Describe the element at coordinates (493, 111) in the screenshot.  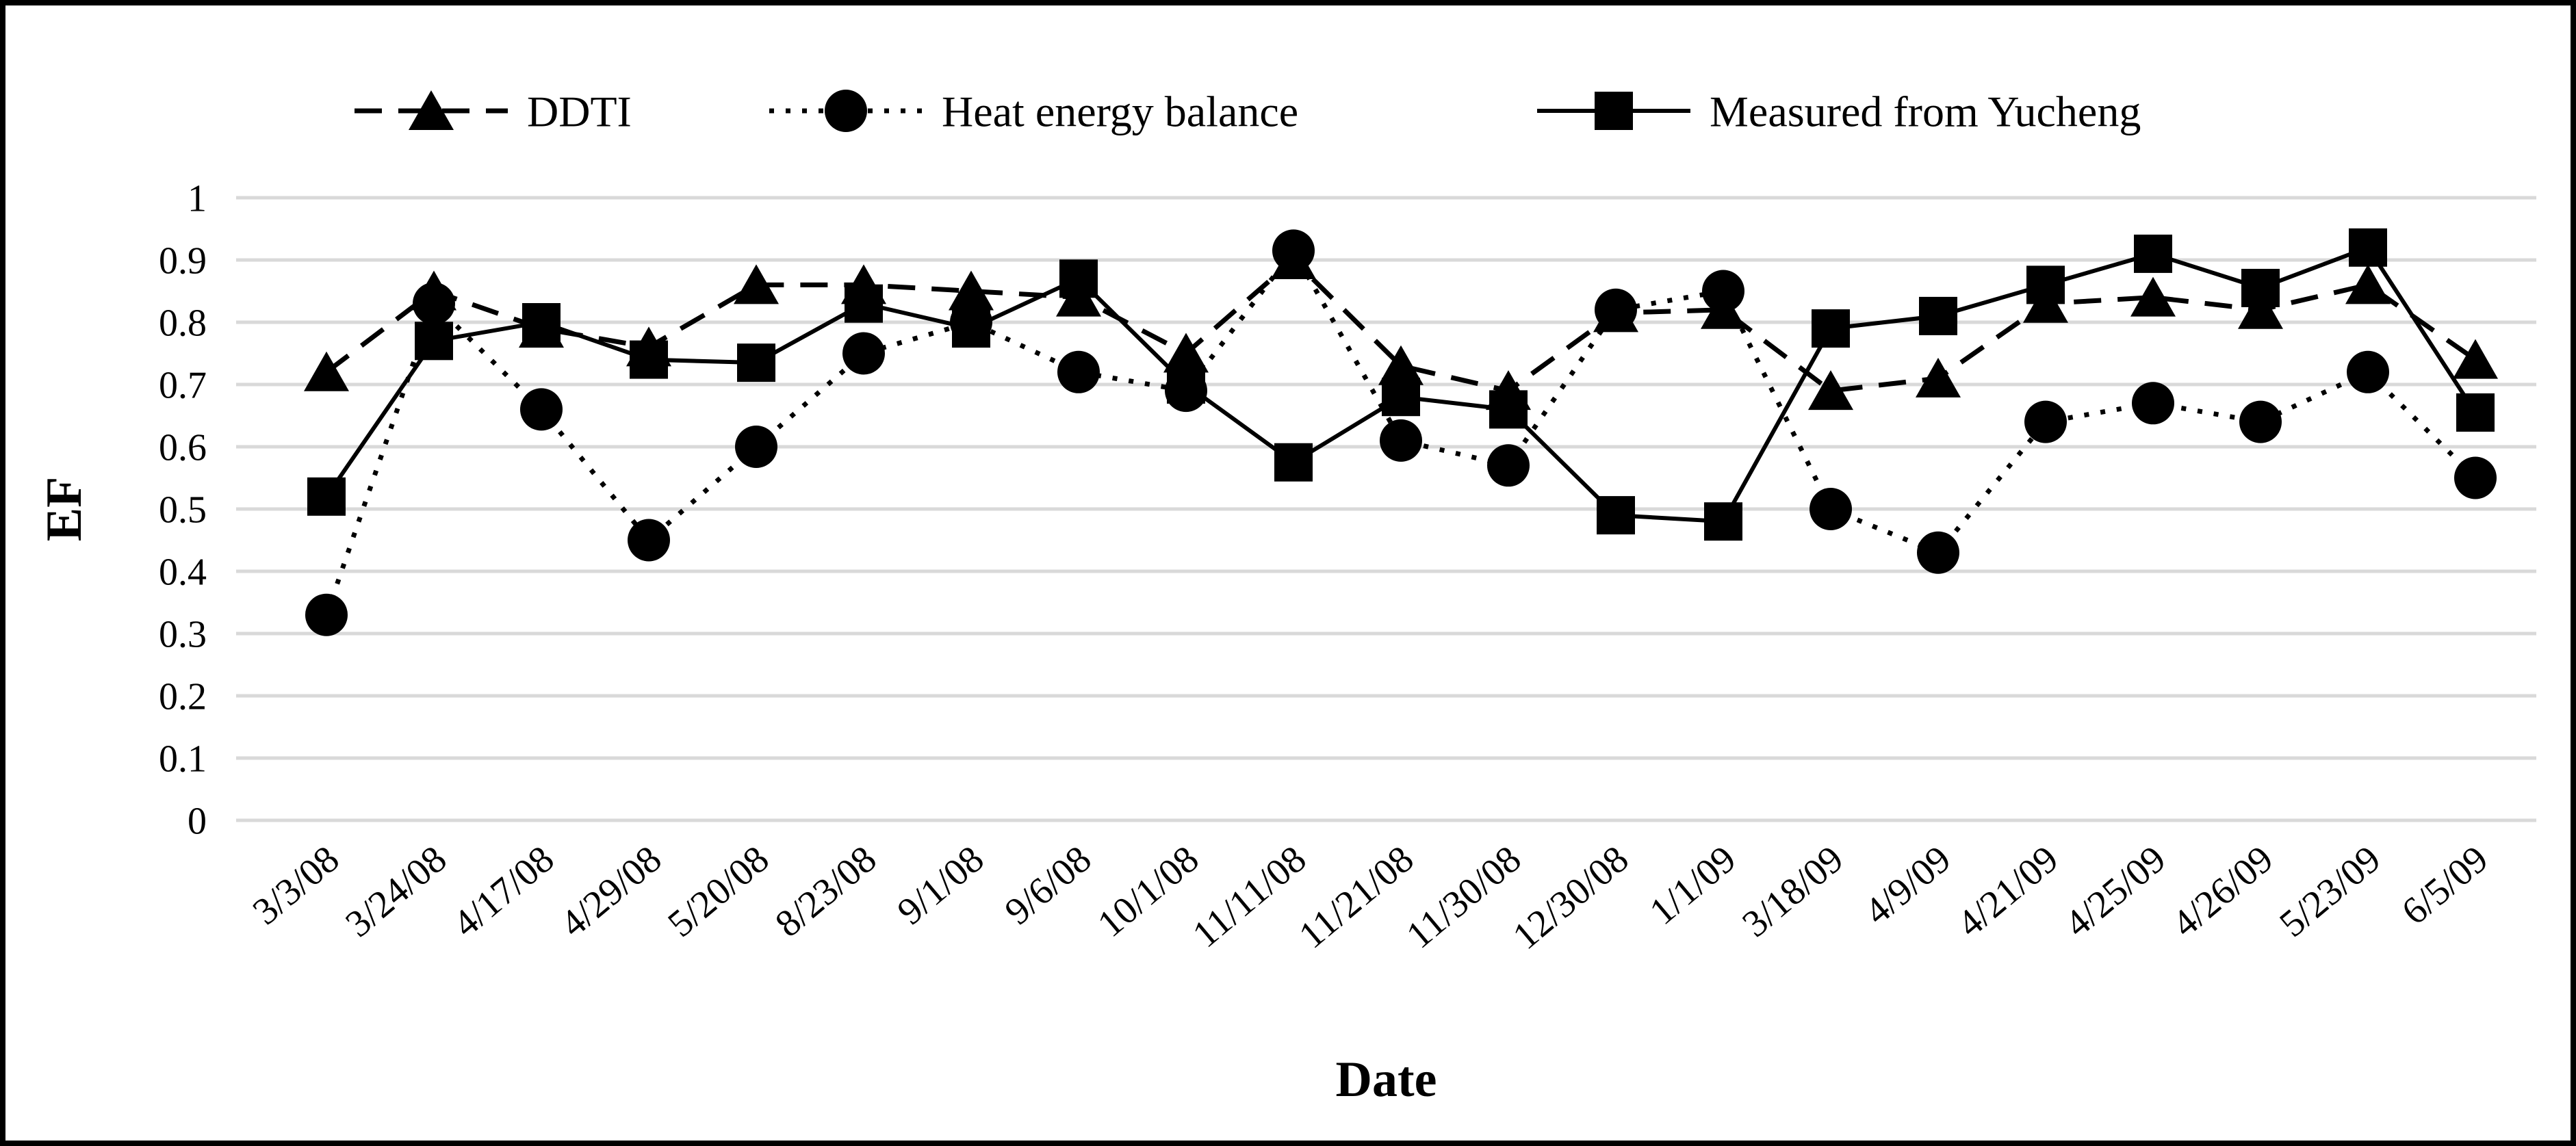
I see `legend-item-ddti: DDTI` at that location.